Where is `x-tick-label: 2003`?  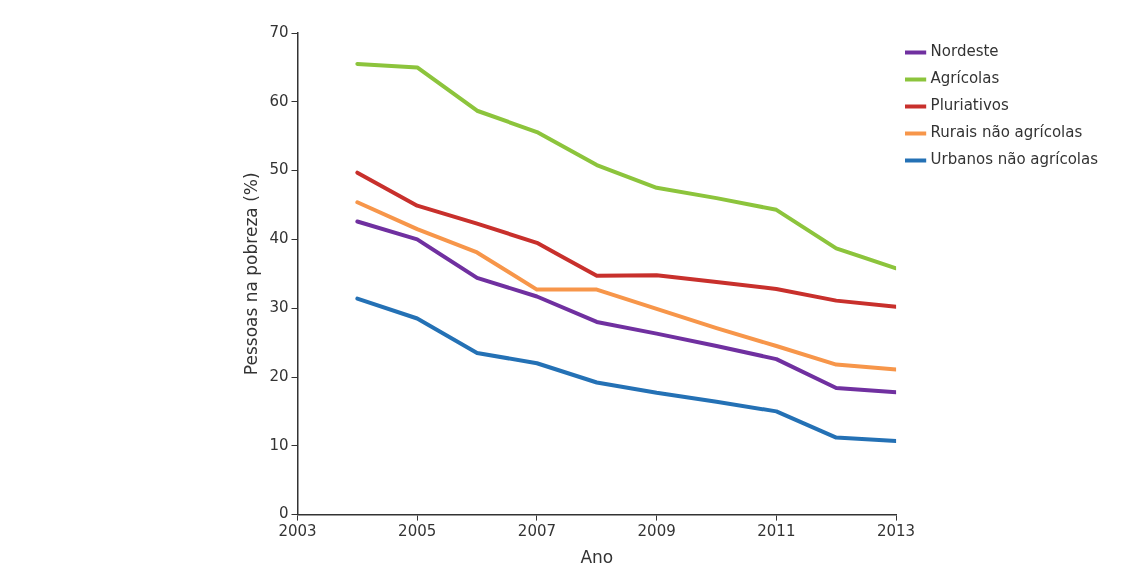
x-tick-label: 2003 is located at coordinates (297, 531).